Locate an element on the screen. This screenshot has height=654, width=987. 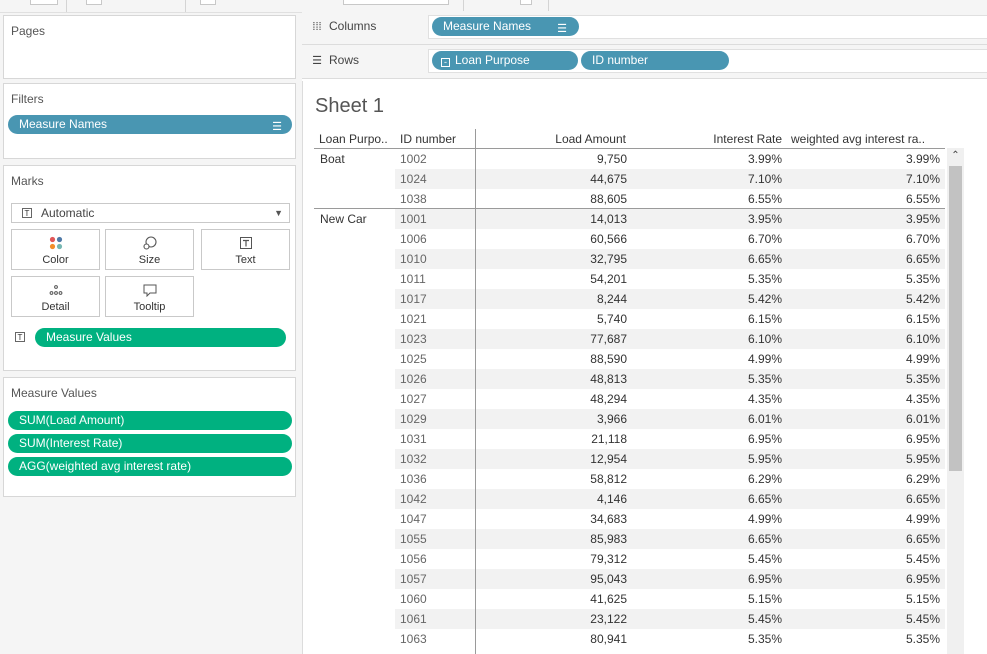
cell-weighted-avg: 6.10% is located at coordinates (922, 339).